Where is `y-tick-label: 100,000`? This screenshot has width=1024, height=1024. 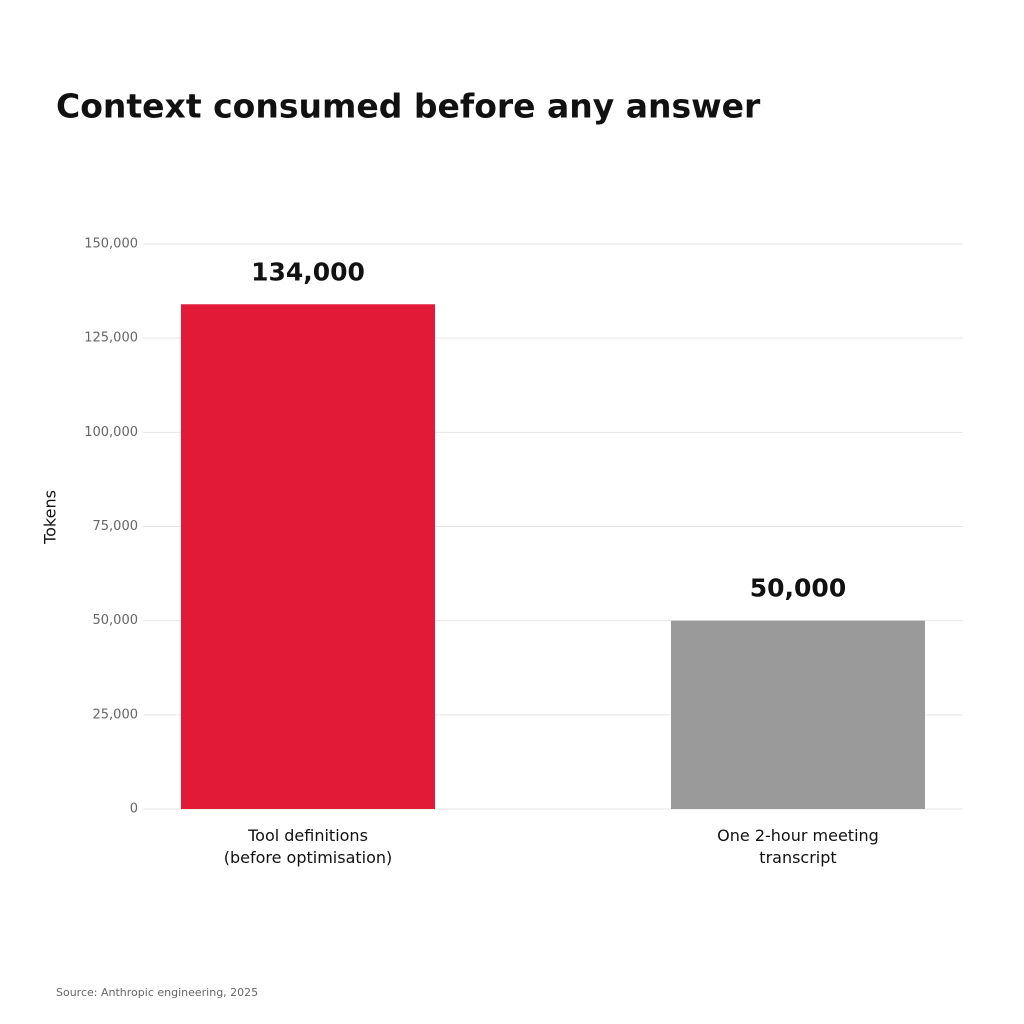 y-tick-label: 100,000 is located at coordinates (111, 432).